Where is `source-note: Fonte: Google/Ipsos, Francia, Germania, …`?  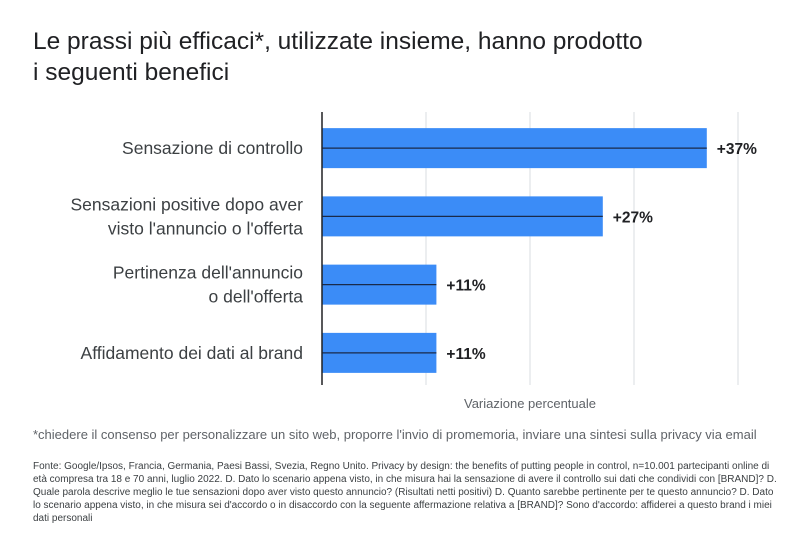 source-note: Fonte: Google/Ipsos, Francia, Germania, … is located at coordinates (405, 492).